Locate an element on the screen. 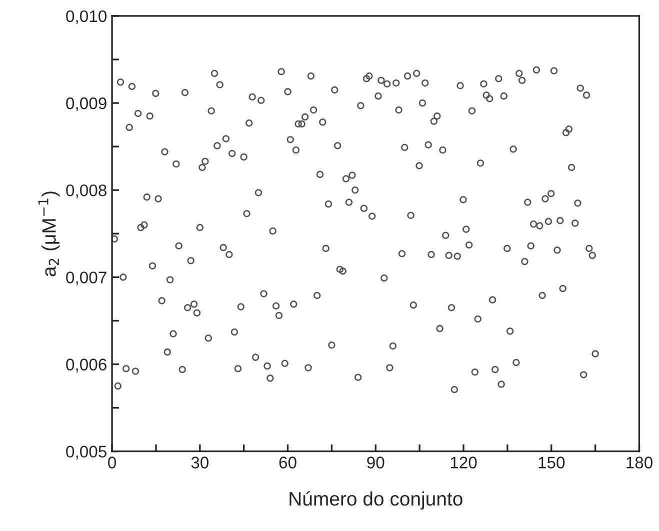 The width and height of the screenshot is (659, 531). x-tick-label: 90 is located at coordinates (375, 462).